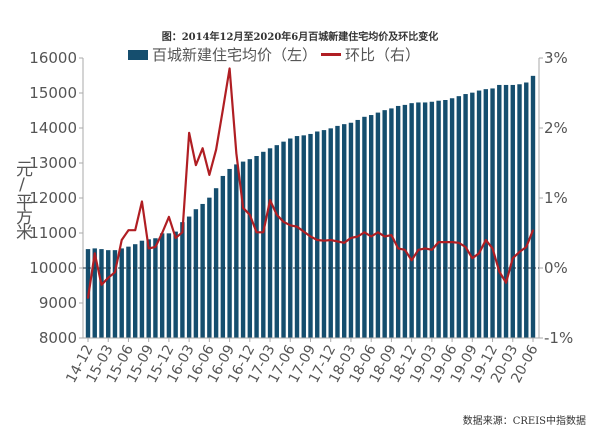 Image resolution: width=600 pixels, height=443 pixels. What do you see at coordinates (22, 199) in the screenshot?
I see `y-axis-label: 元/平方米` at bounding box center [22, 199].